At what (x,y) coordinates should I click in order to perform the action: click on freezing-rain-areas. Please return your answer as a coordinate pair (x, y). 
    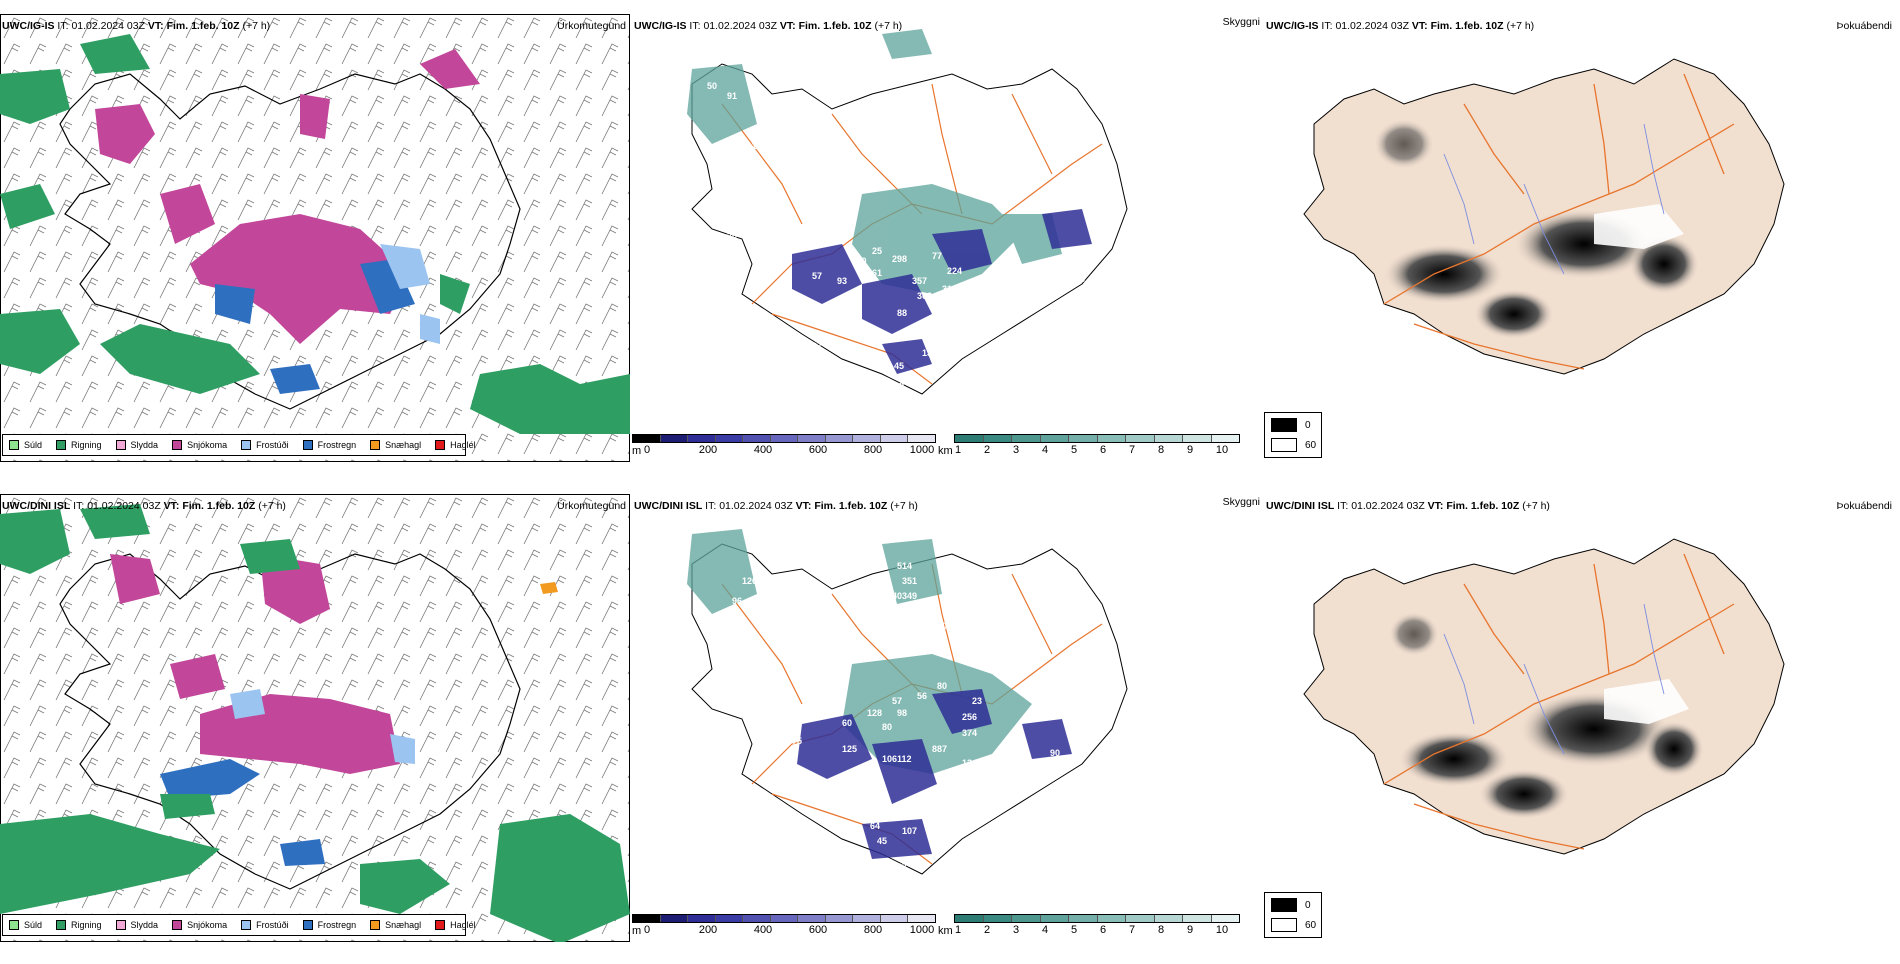
    Looking at the image, I should click on (242, 812).